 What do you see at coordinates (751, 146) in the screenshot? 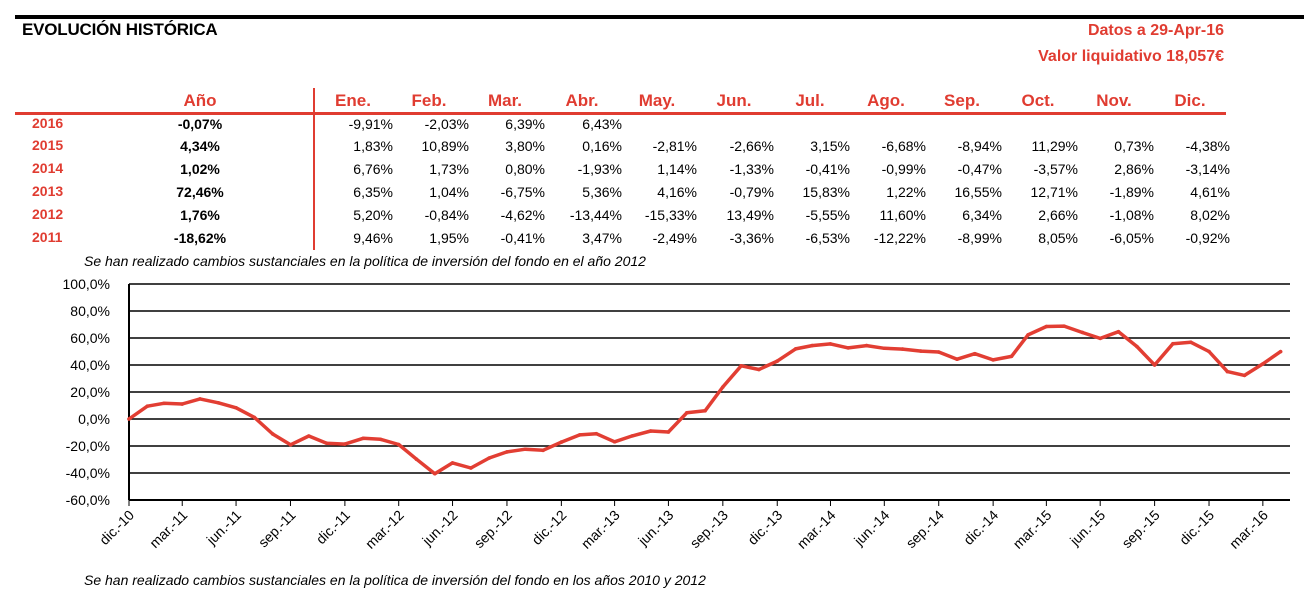
I see `cell-monthly-return: -2,66%` at bounding box center [751, 146].